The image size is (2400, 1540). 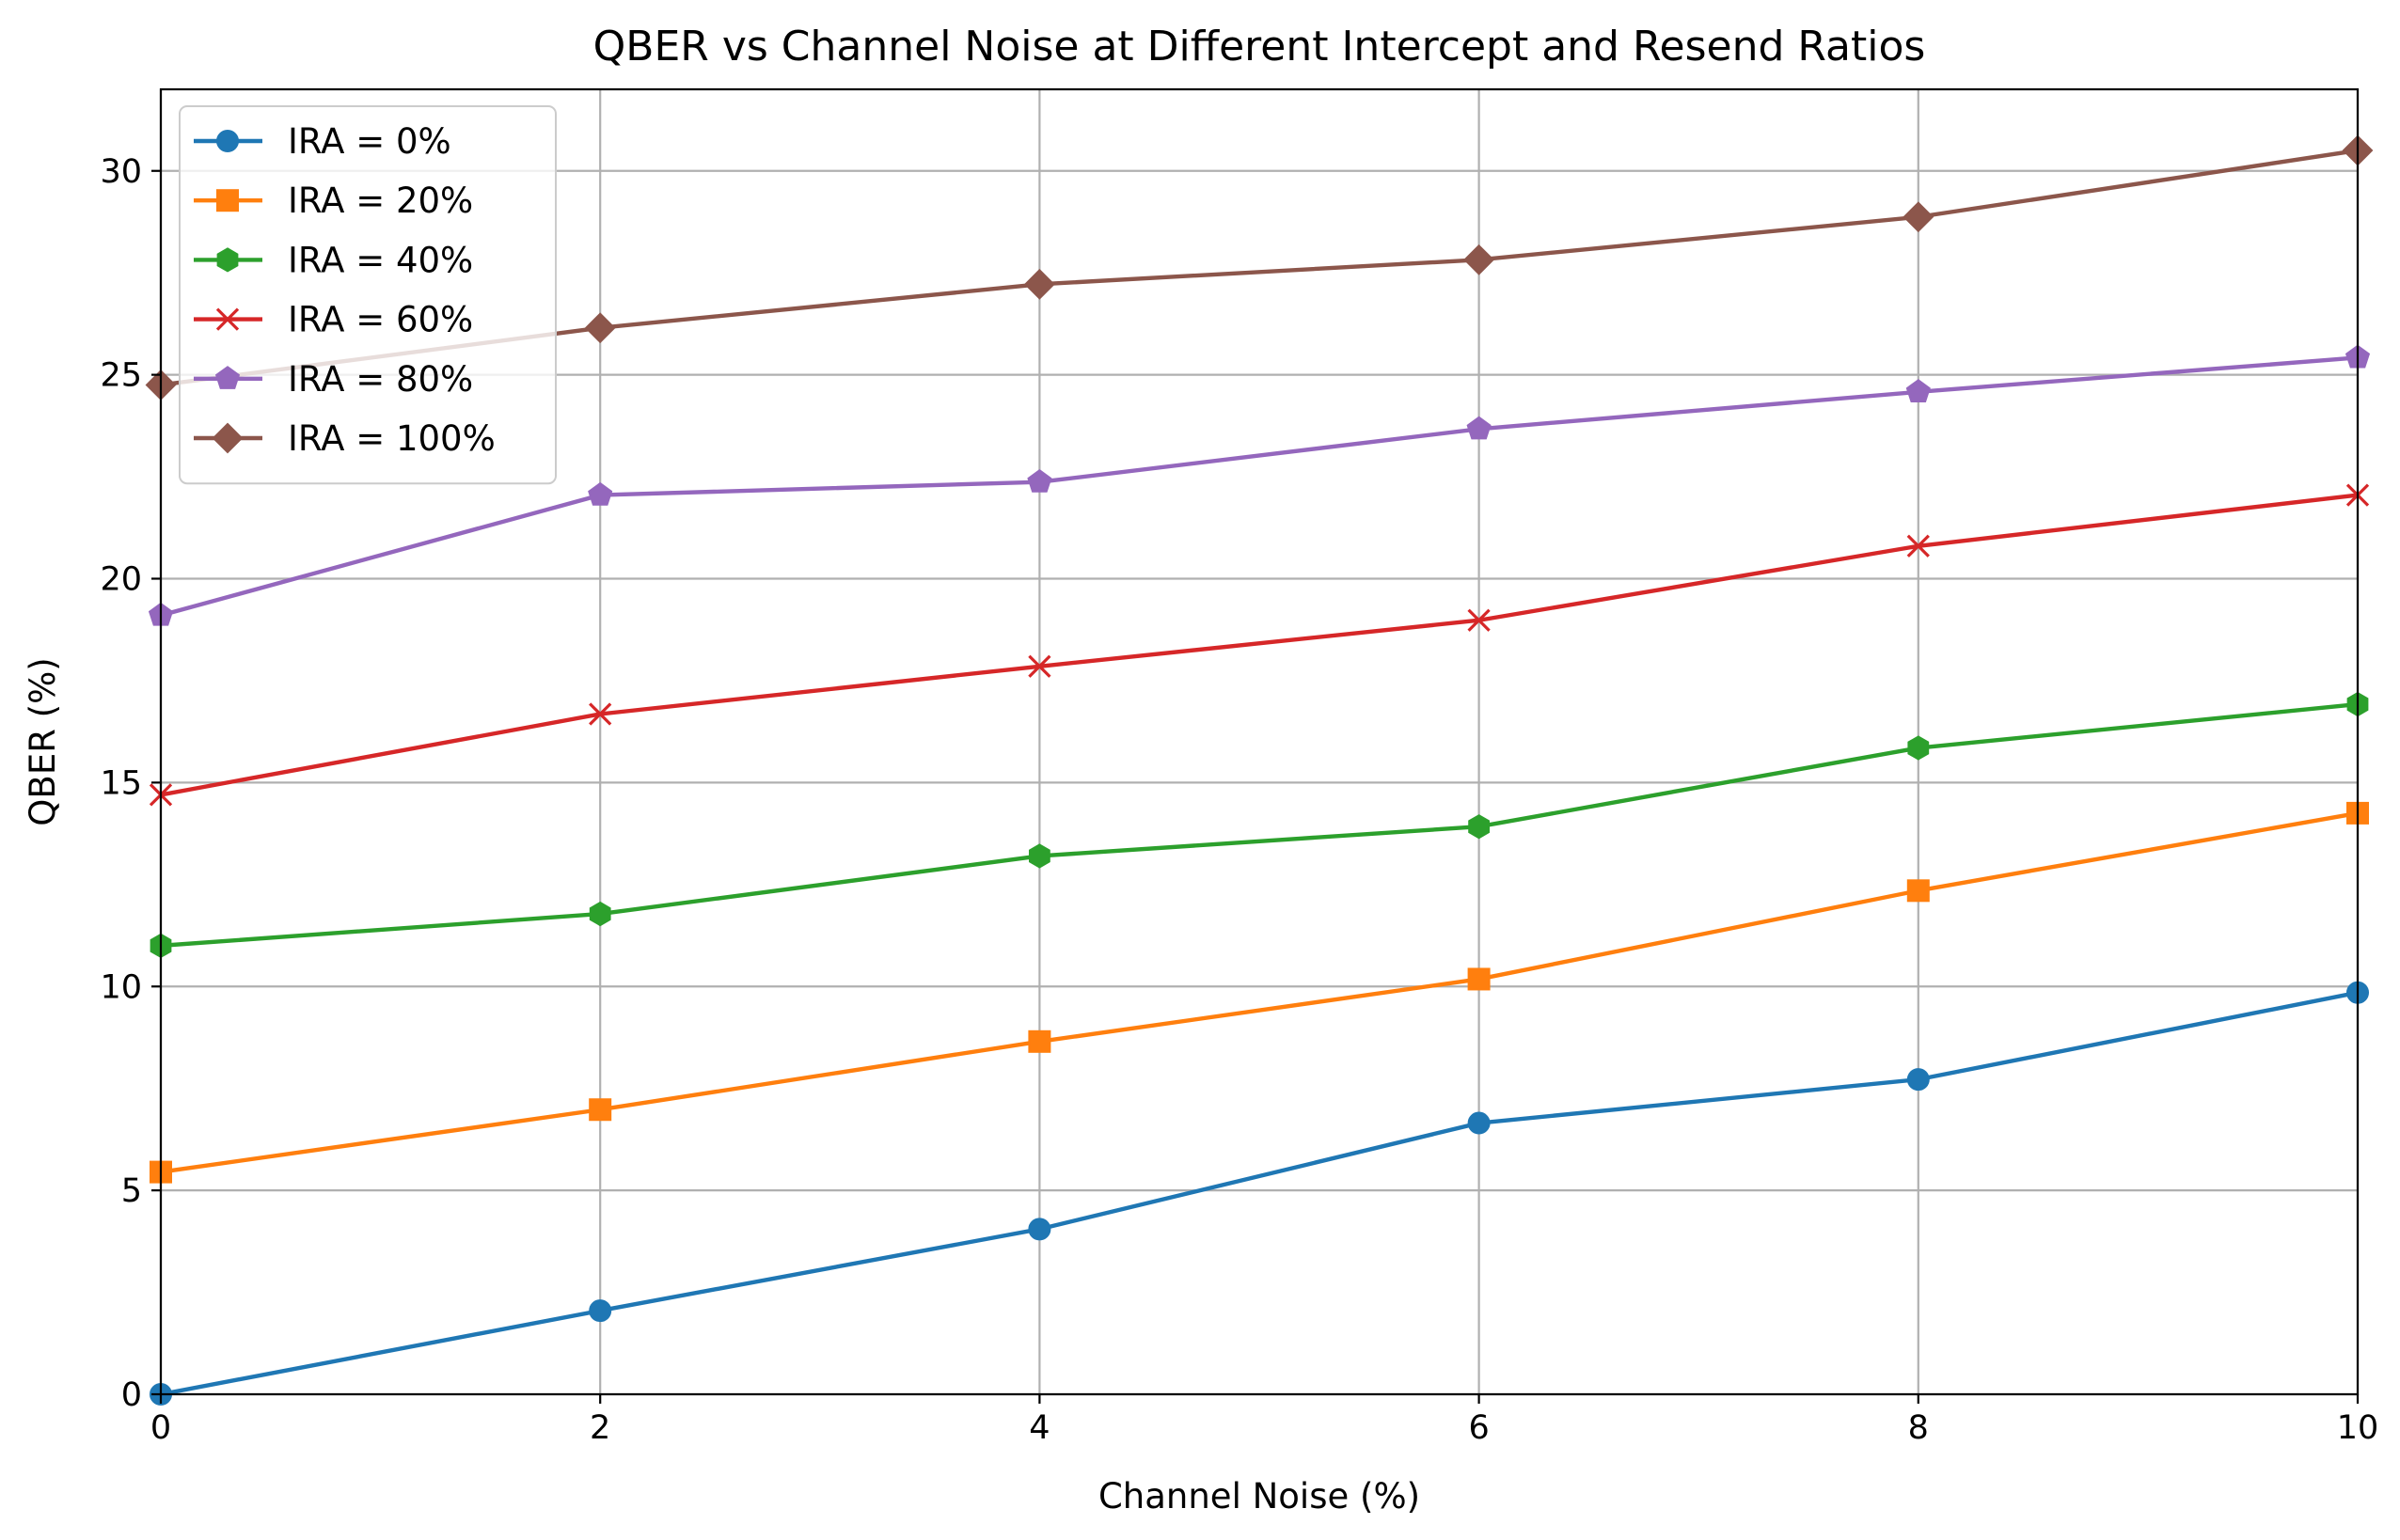 What do you see at coordinates (121, 580) in the screenshot?
I see `y-tick-label: 20` at bounding box center [121, 580].